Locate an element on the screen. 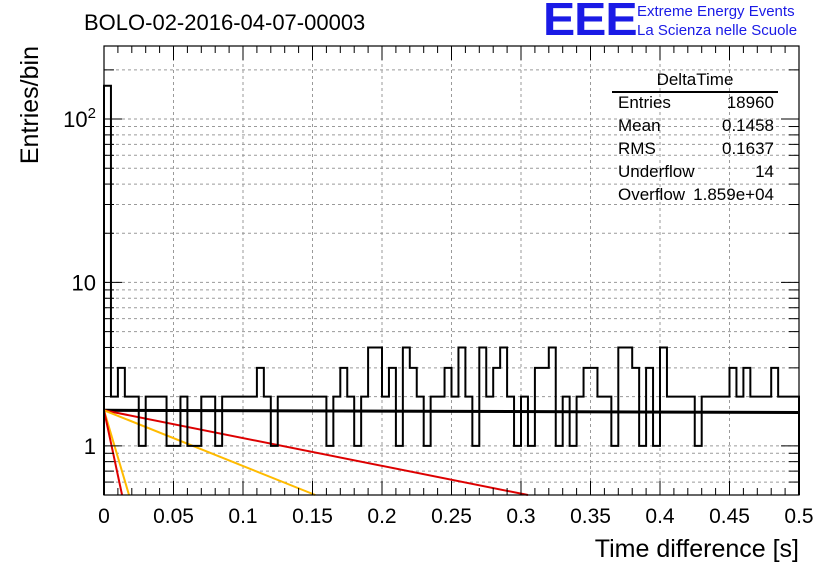 This screenshot has height=572, width=836. stats-value: 1.859e+04 is located at coordinates (733, 194).